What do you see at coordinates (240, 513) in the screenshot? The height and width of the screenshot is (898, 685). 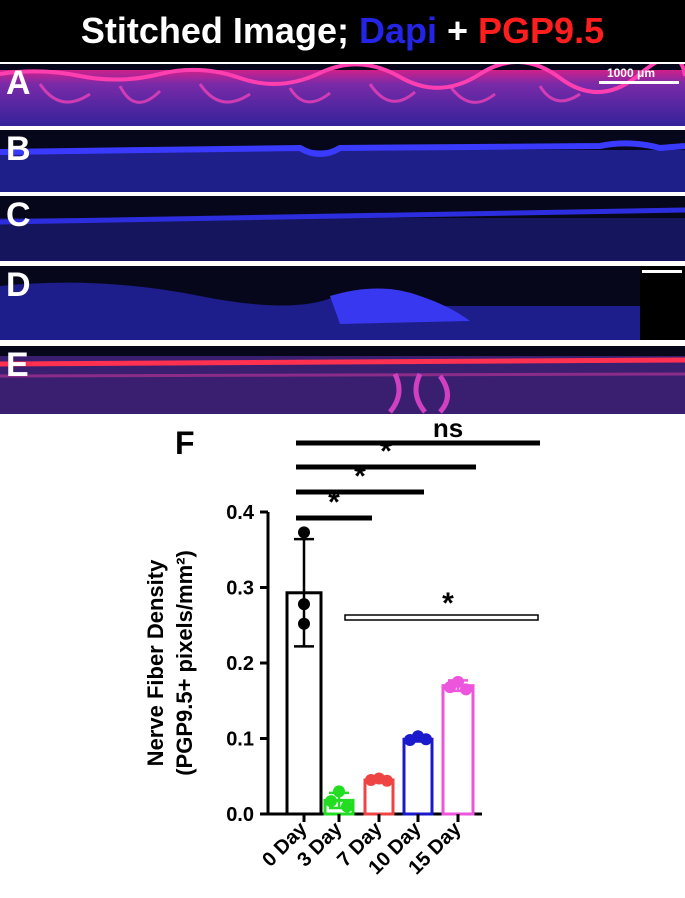 I see `y-tick-label: 0.4` at bounding box center [240, 513].